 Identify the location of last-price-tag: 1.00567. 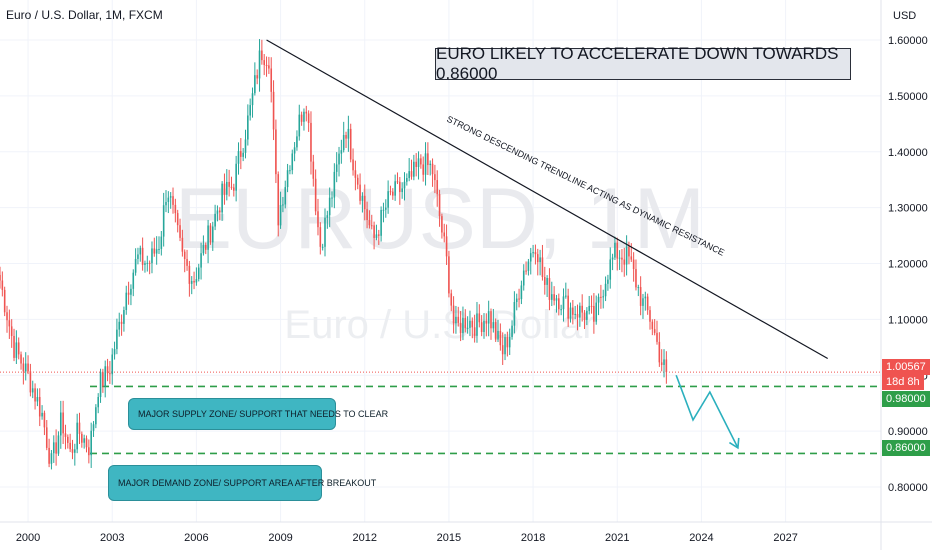
(906, 367).